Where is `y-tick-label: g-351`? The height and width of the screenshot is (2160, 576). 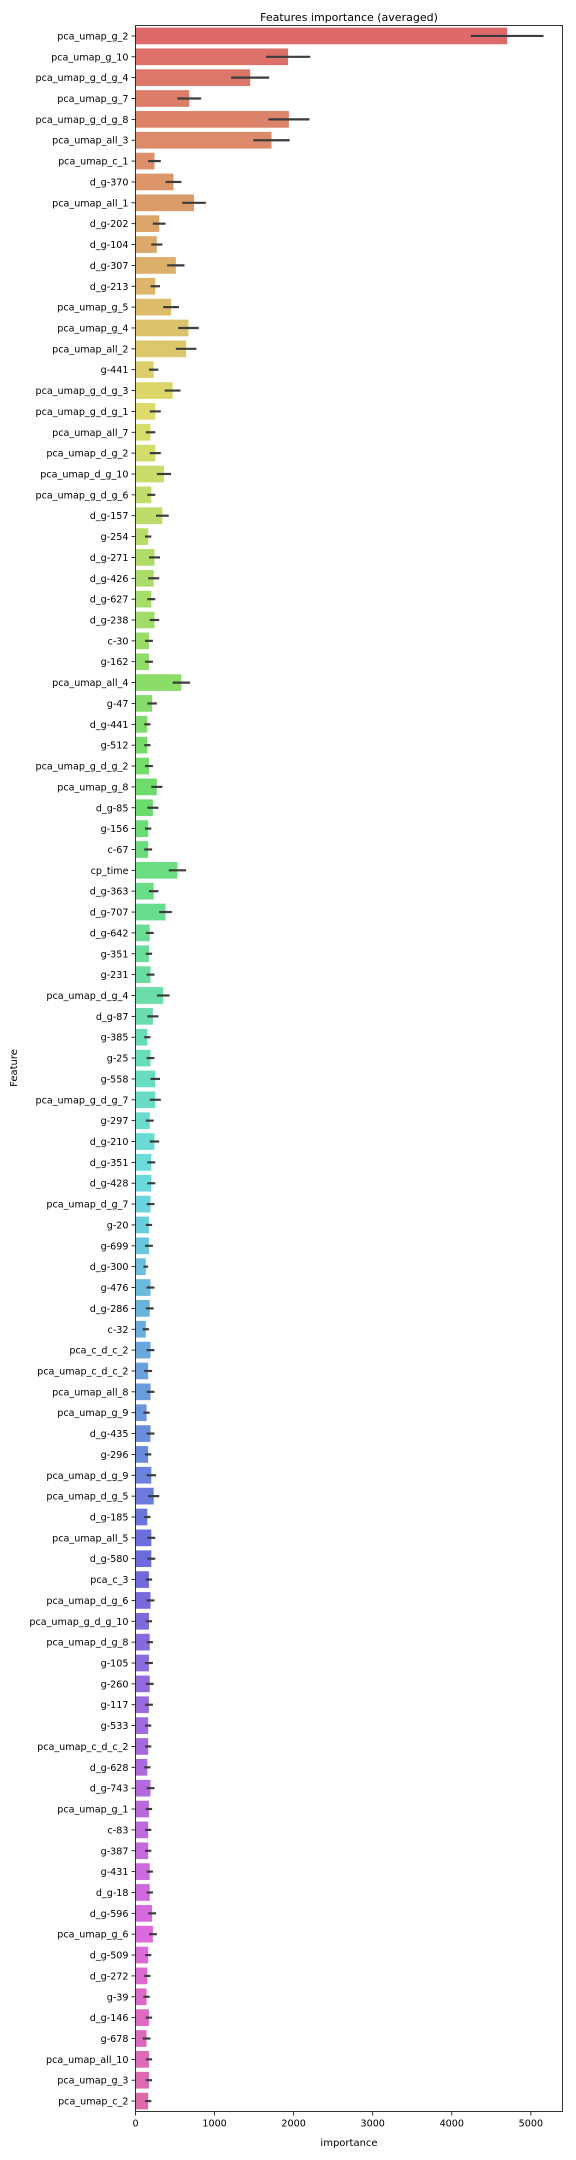
y-tick-label: g-351 is located at coordinates (115, 954).